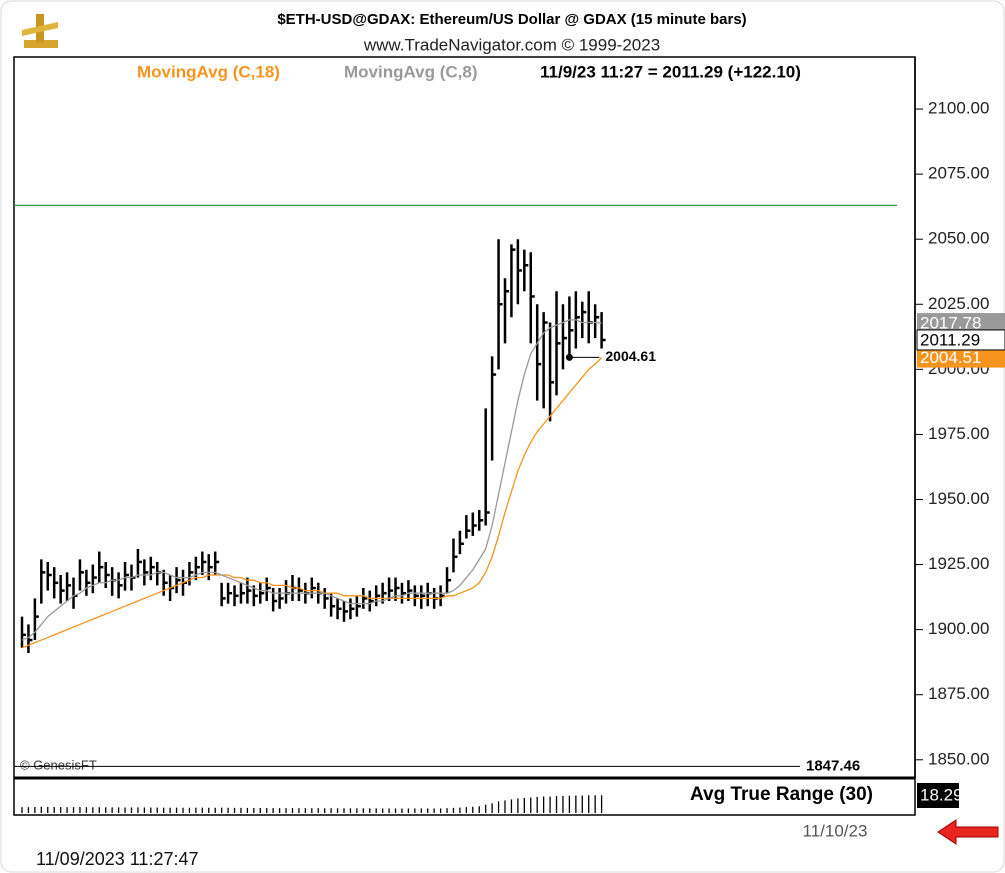  What do you see at coordinates (117, 859) in the screenshot?
I see `timestamp: 11/09/2023 11:27:47` at bounding box center [117, 859].